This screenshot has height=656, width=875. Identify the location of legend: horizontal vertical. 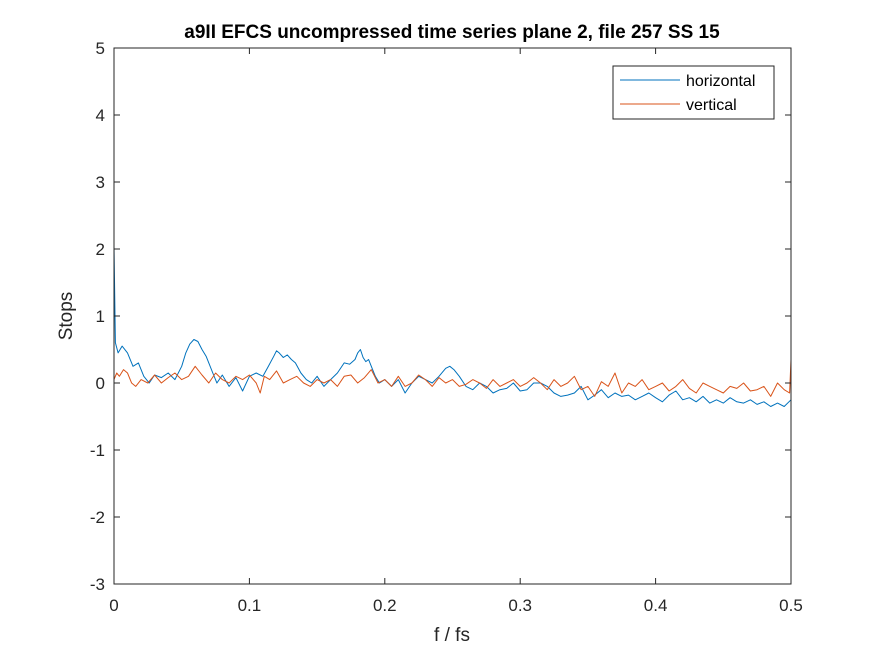
(693, 92).